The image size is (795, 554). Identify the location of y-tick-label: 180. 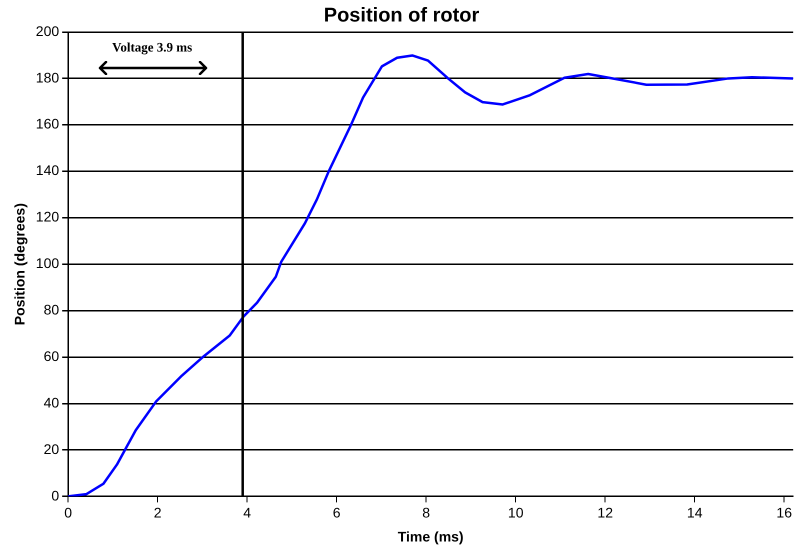
(48, 77).